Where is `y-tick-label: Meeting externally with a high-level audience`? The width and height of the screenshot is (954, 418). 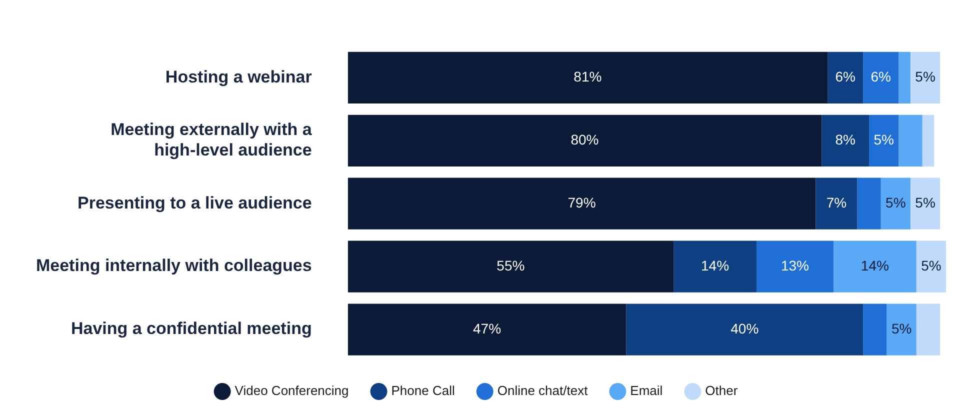 y-tick-label: Meeting externally with a high-level audience is located at coordinates (211, 140).